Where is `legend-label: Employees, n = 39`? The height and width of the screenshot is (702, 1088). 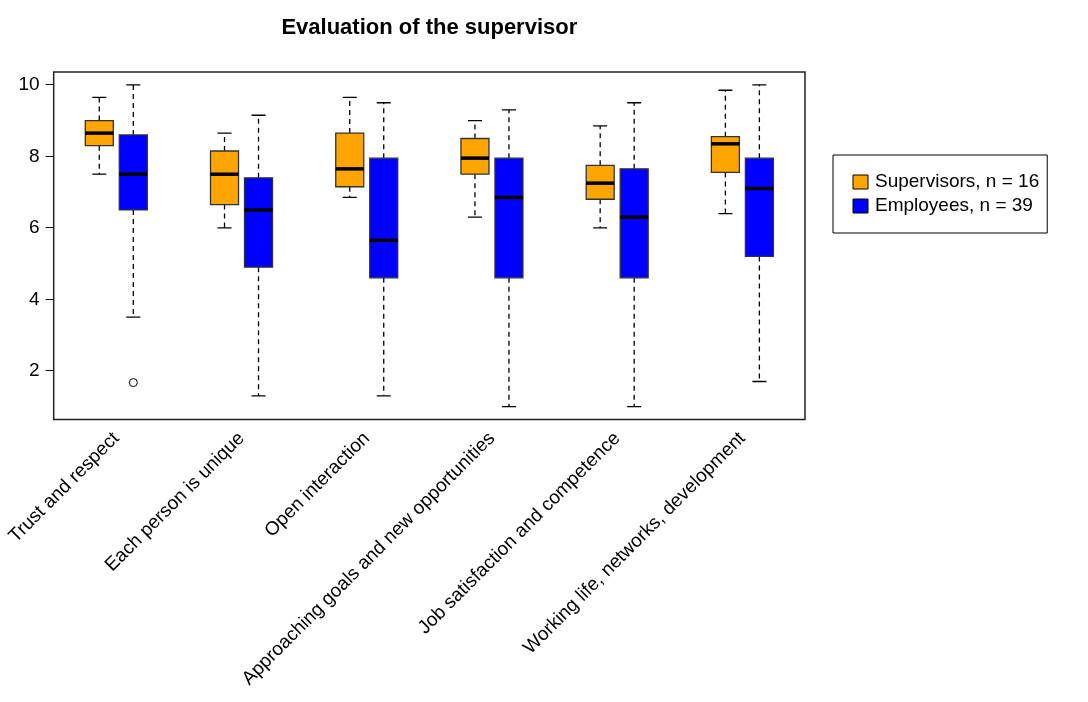
legend-label: Employees, n = 39 is located at coordinates (954, 205).